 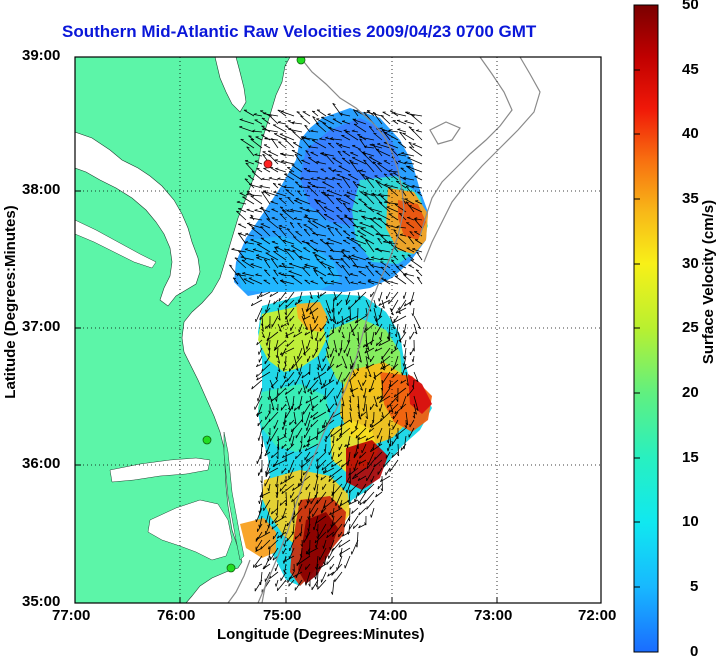 I want to click on colorbar-tick-label: 35, so click(x=690, y=198).